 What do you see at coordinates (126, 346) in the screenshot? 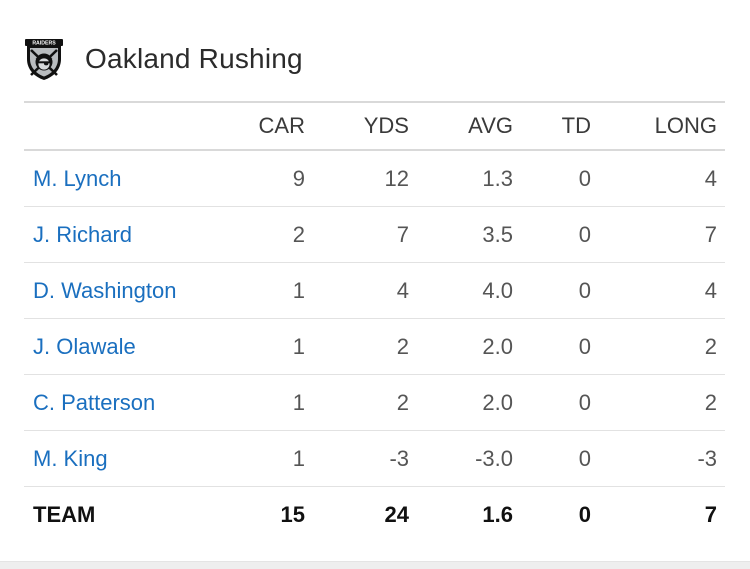
I see `player-link: J. Olawale` at bounding box center [126, 346].